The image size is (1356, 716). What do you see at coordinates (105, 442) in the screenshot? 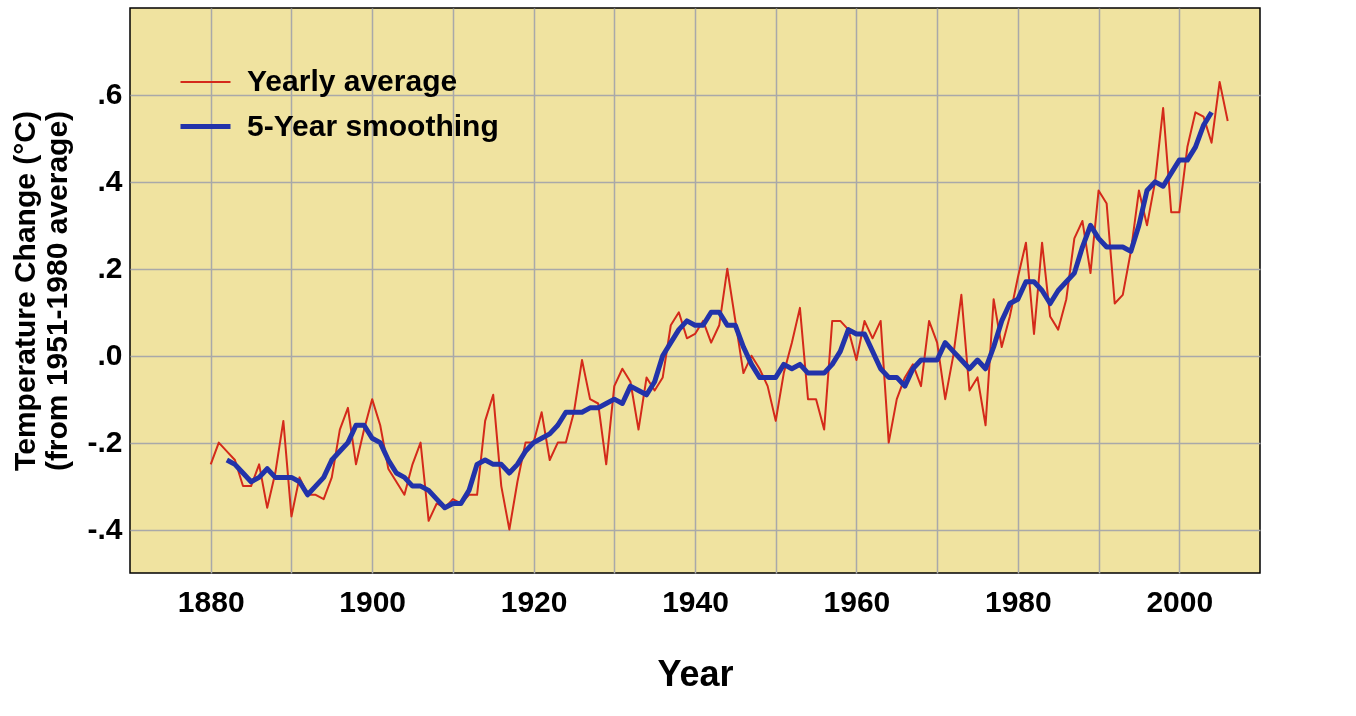
I see `y-tick-label: -.2` at bounding box center [105, 442].